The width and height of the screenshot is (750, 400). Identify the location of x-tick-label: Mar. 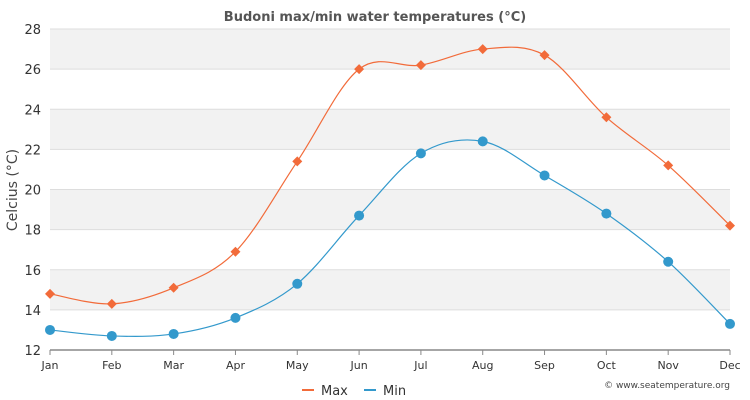
(173, 365).